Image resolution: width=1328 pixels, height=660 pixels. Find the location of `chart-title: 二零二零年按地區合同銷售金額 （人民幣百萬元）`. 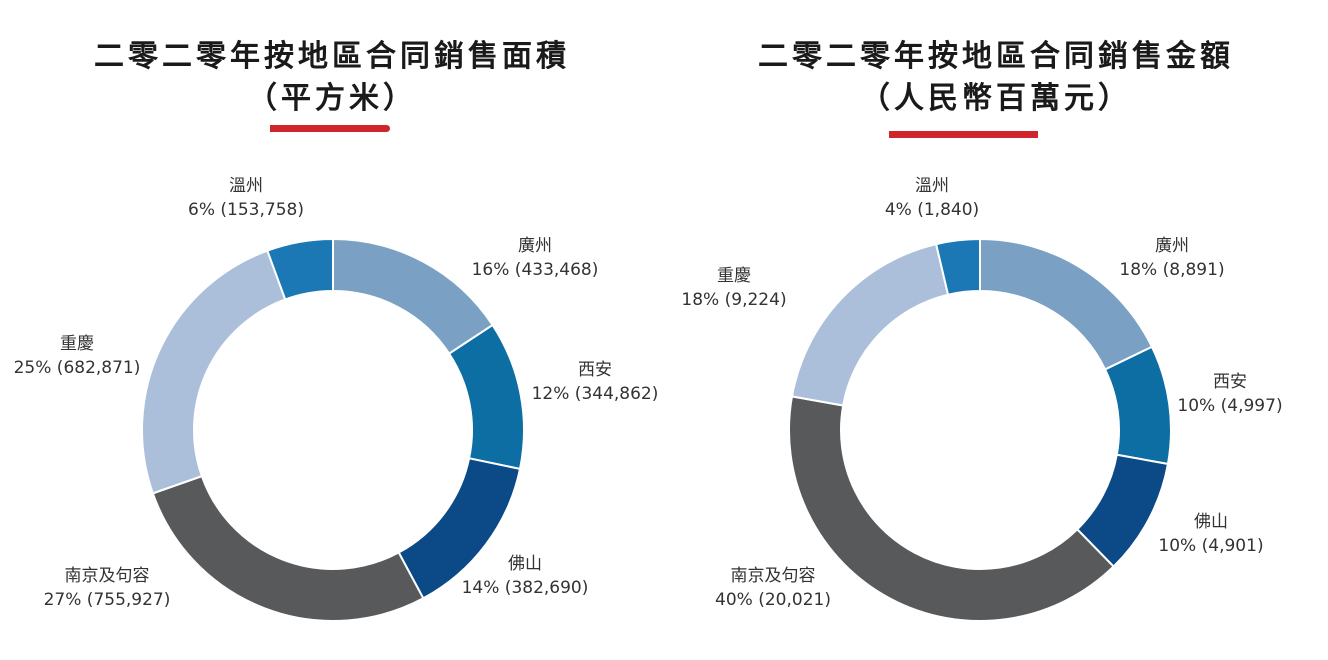

chart-title: 二零二零年按地區合同銷售金額 （人民幣百萬元） is located at coordinates (996, 78).